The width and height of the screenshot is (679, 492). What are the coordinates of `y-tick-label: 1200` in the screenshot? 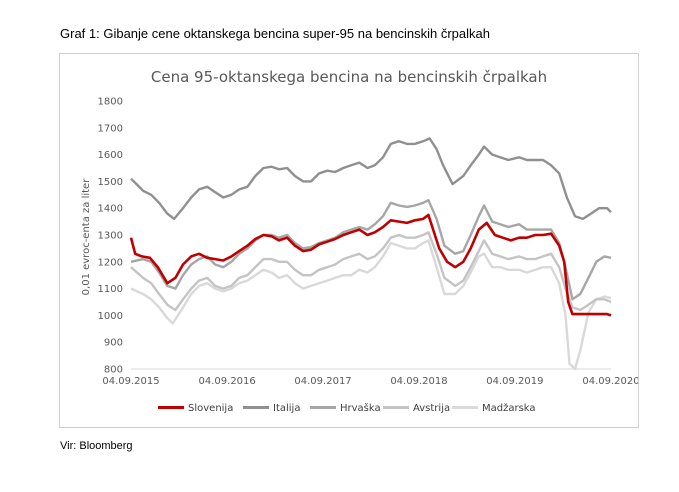 It's located at (110, 262).